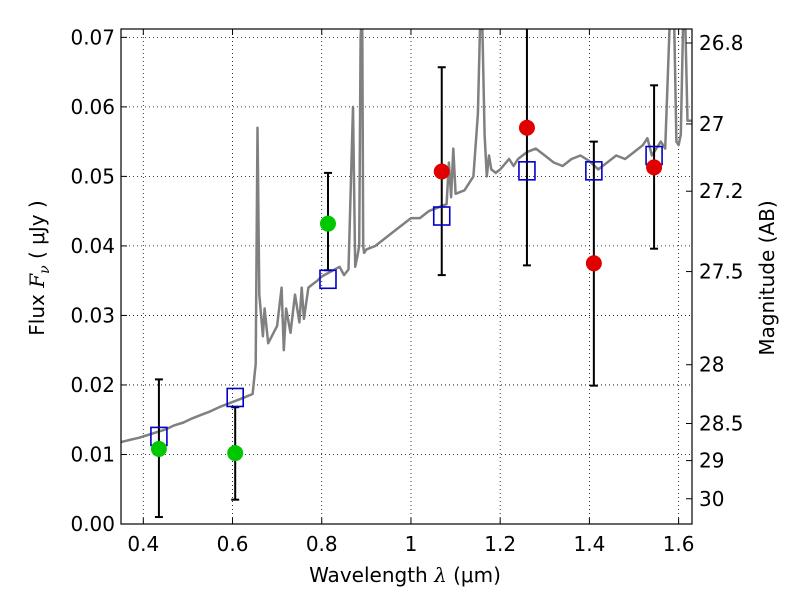  I want to click on y-axis-label: Flux Fν ( μJy ), so click(39, 267).